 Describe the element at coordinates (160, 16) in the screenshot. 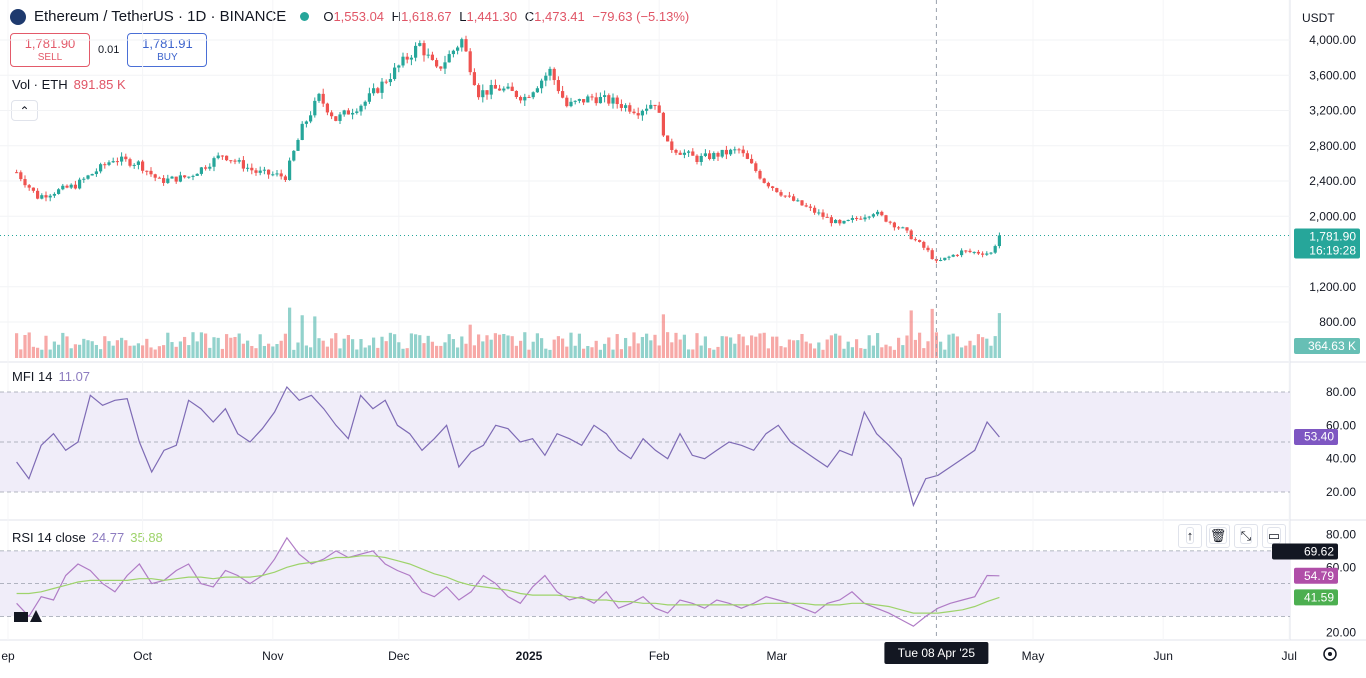

I see `symbol-title: Ethereum / TetherUS · 1D · BINANCE` at that location.